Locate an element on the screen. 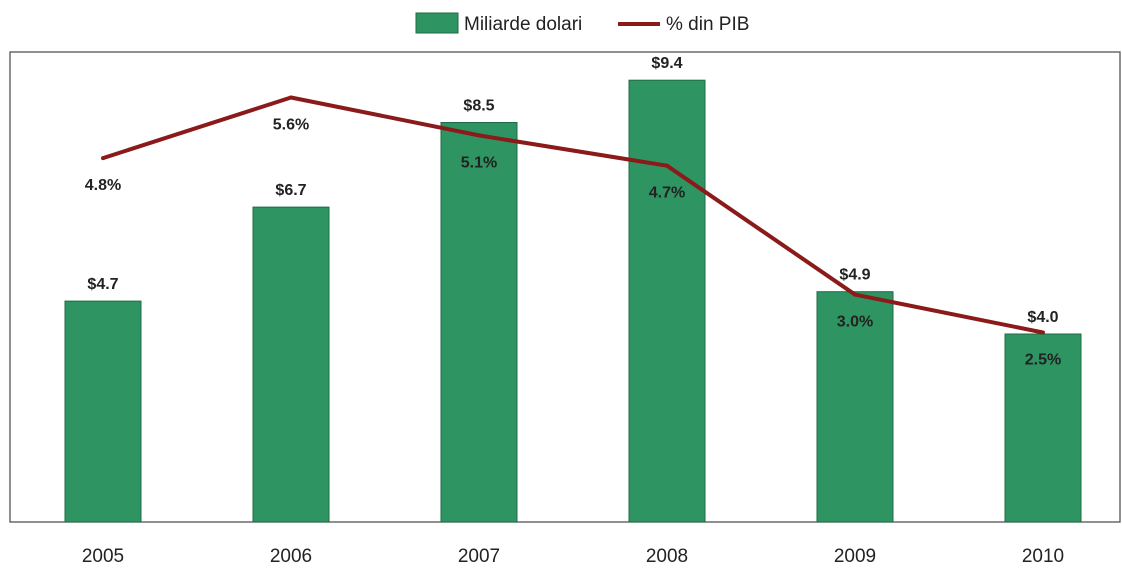  line-point-2006 is located at coordinates (291, 97).